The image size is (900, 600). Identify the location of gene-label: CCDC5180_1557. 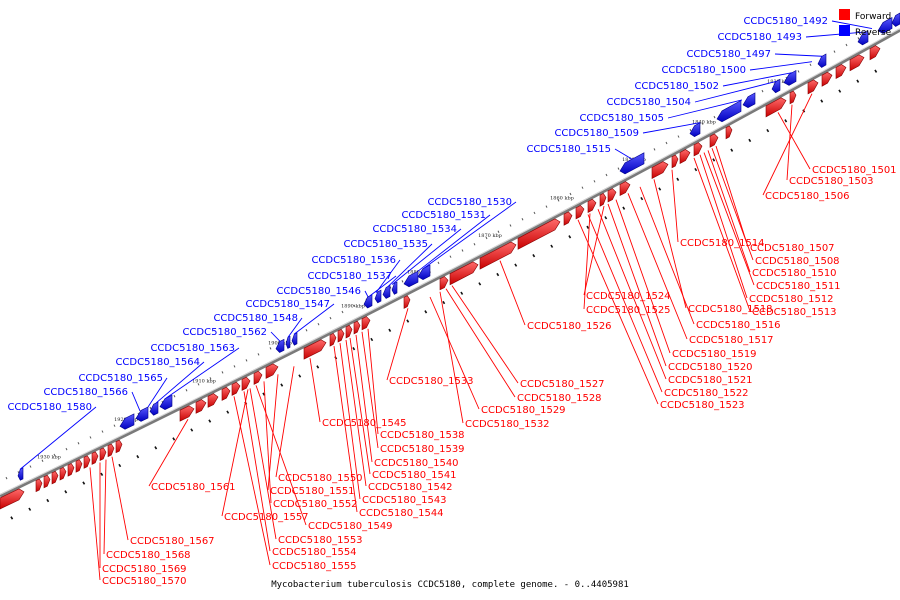
(266, 517).